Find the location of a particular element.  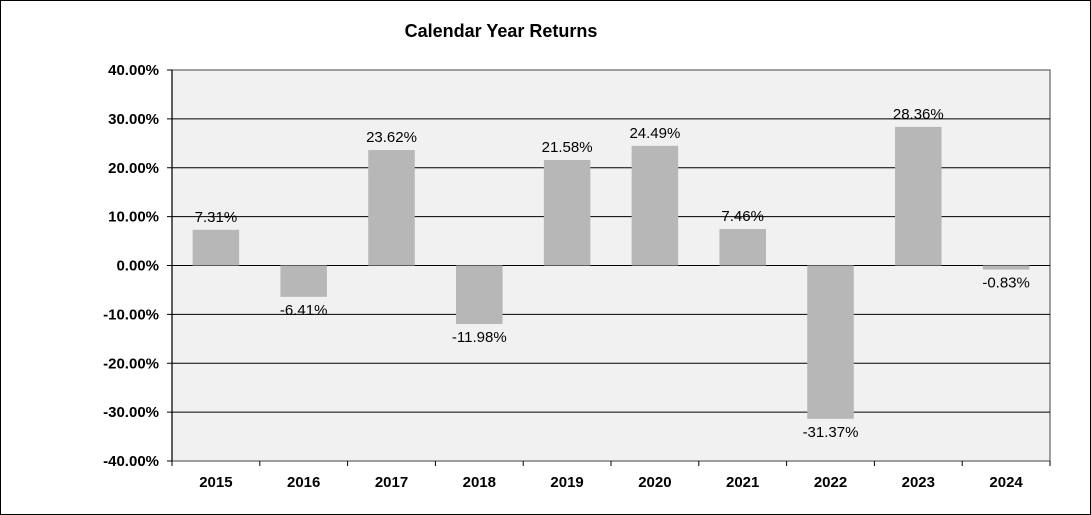

data-label-2016: -6.41% is located at coordinates (304, 310).